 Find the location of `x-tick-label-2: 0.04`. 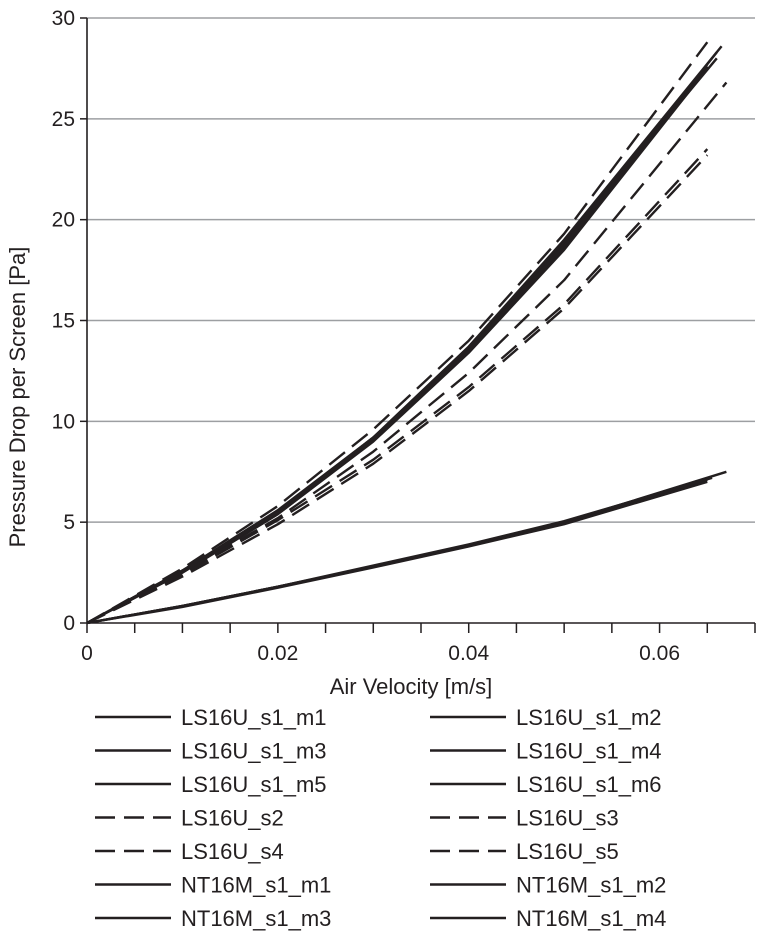

x-tick-label-2: 0.04 is located at coordinates (468, 653).